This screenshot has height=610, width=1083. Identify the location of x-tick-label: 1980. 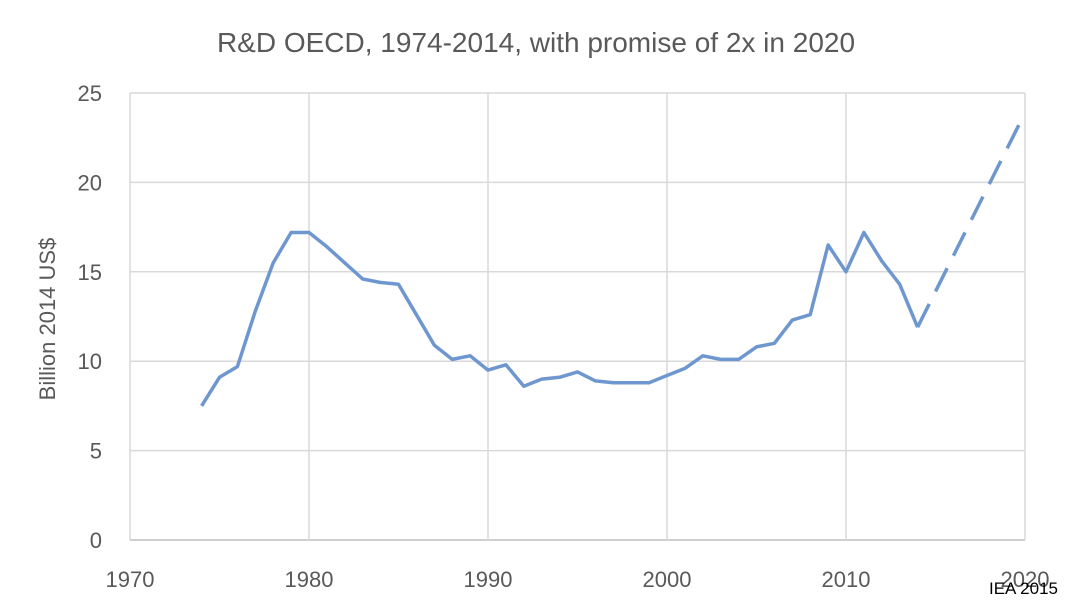
(309, 579).